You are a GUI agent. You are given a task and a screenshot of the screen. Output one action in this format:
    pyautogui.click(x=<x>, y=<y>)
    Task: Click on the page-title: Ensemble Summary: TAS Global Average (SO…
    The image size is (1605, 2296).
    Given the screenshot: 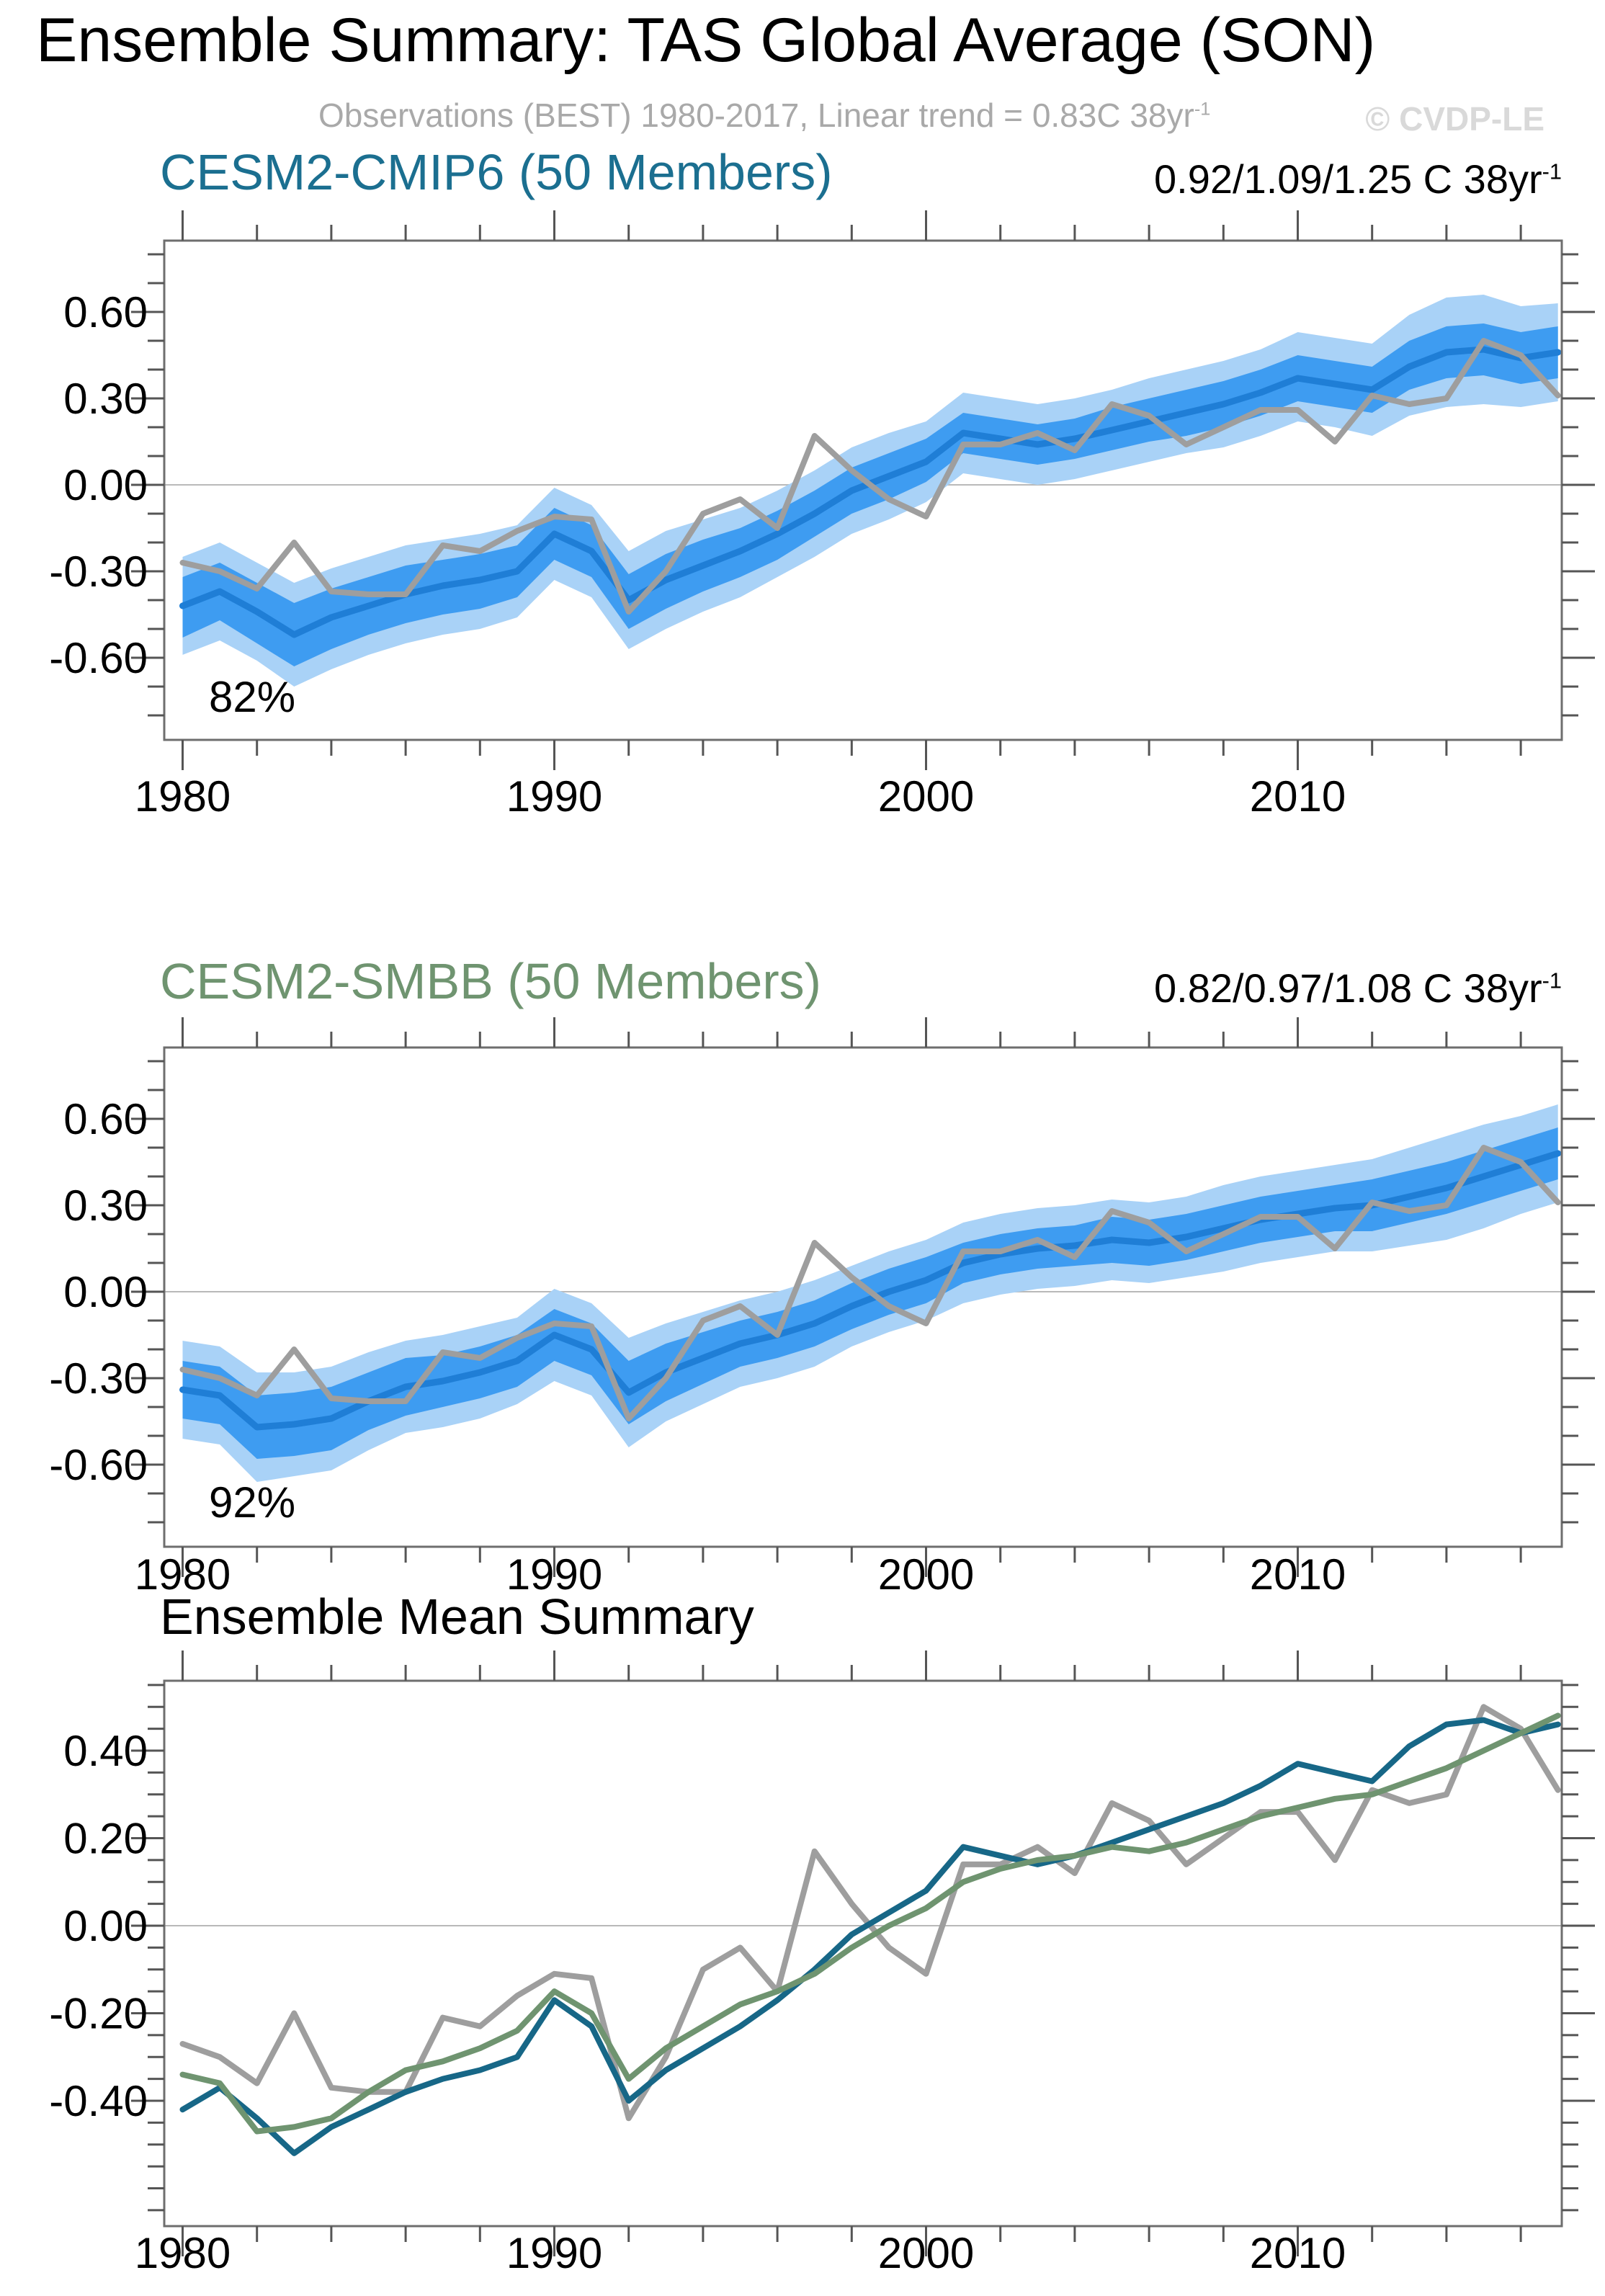 What is the action you would take?
    pyautogui.click(x=706, y=40)
    